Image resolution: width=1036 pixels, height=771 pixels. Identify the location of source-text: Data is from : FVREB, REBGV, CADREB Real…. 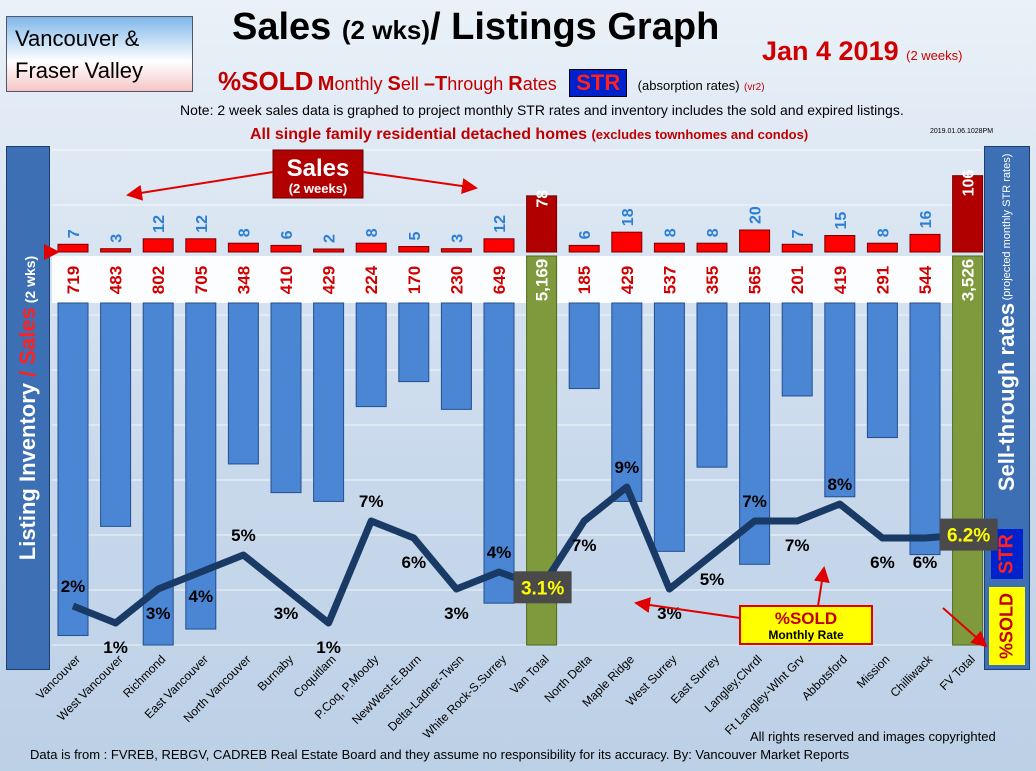
(440, 754).